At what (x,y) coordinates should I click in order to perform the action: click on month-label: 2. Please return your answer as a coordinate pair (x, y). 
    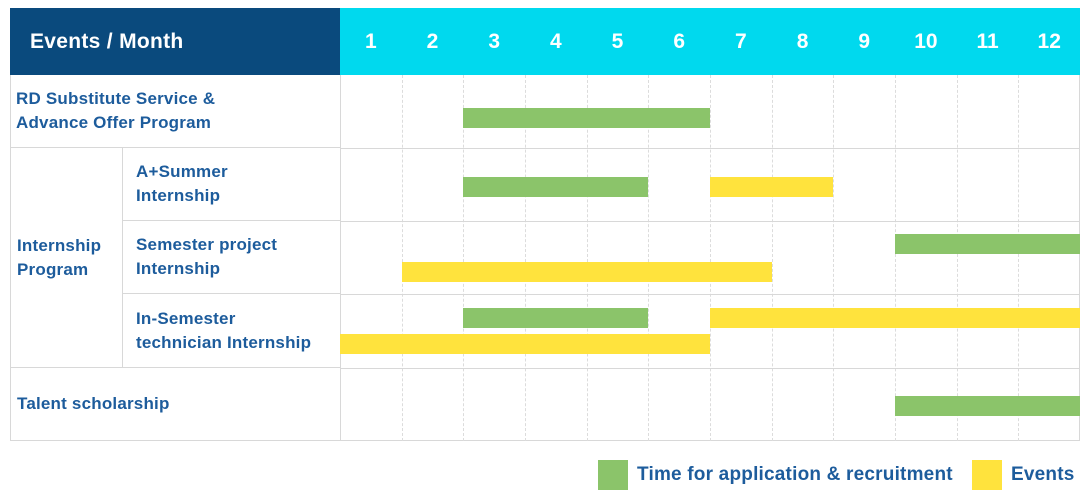
    Looking at the image, I should click on (432, 41).